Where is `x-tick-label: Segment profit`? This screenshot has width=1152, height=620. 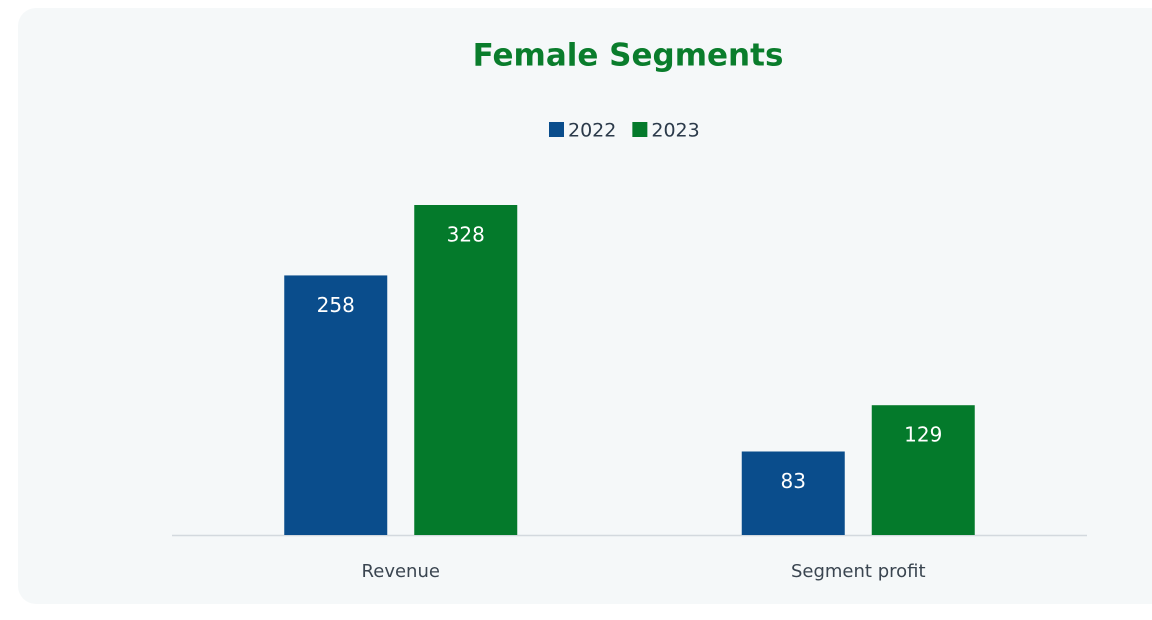 x-tick-label: Segment profit is located at coordinates (858, 571).